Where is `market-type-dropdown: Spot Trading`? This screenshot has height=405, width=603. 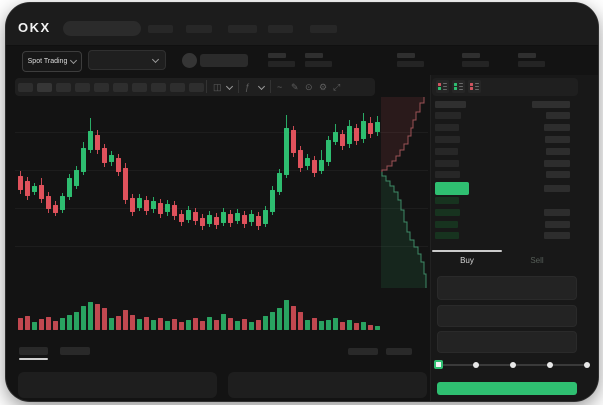 market-type-dropdown: Spot Trading is located at coordinates (52, 61).